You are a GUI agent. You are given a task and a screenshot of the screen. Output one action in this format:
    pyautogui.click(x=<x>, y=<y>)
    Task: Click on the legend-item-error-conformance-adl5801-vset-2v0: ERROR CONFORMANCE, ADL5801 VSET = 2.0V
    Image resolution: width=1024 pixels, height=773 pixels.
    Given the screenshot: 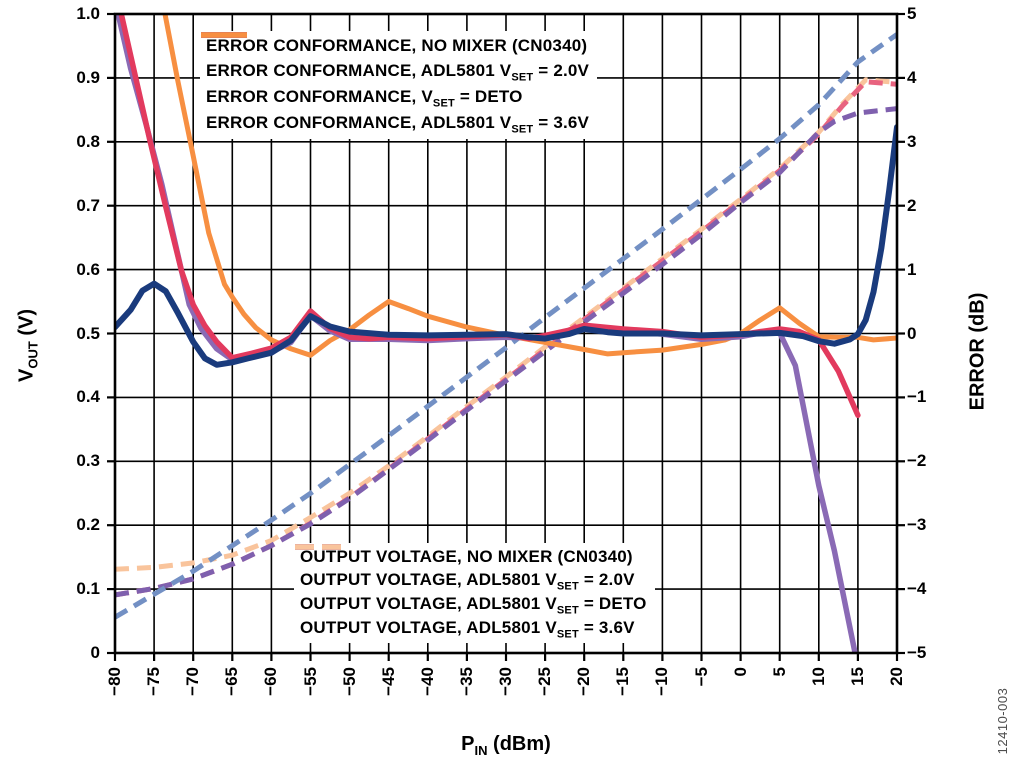 What is the action you would take?
    pyautogui.click(x=395, y=58)
    